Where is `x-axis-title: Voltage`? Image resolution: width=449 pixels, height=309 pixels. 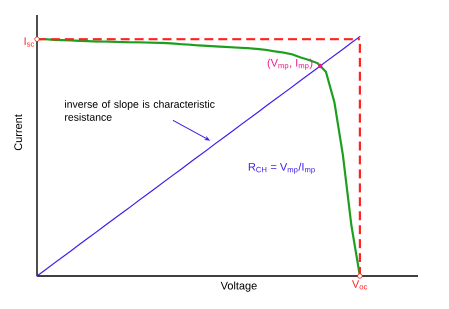
x-axis-title: Voltage is located at coordinates (238, 287).